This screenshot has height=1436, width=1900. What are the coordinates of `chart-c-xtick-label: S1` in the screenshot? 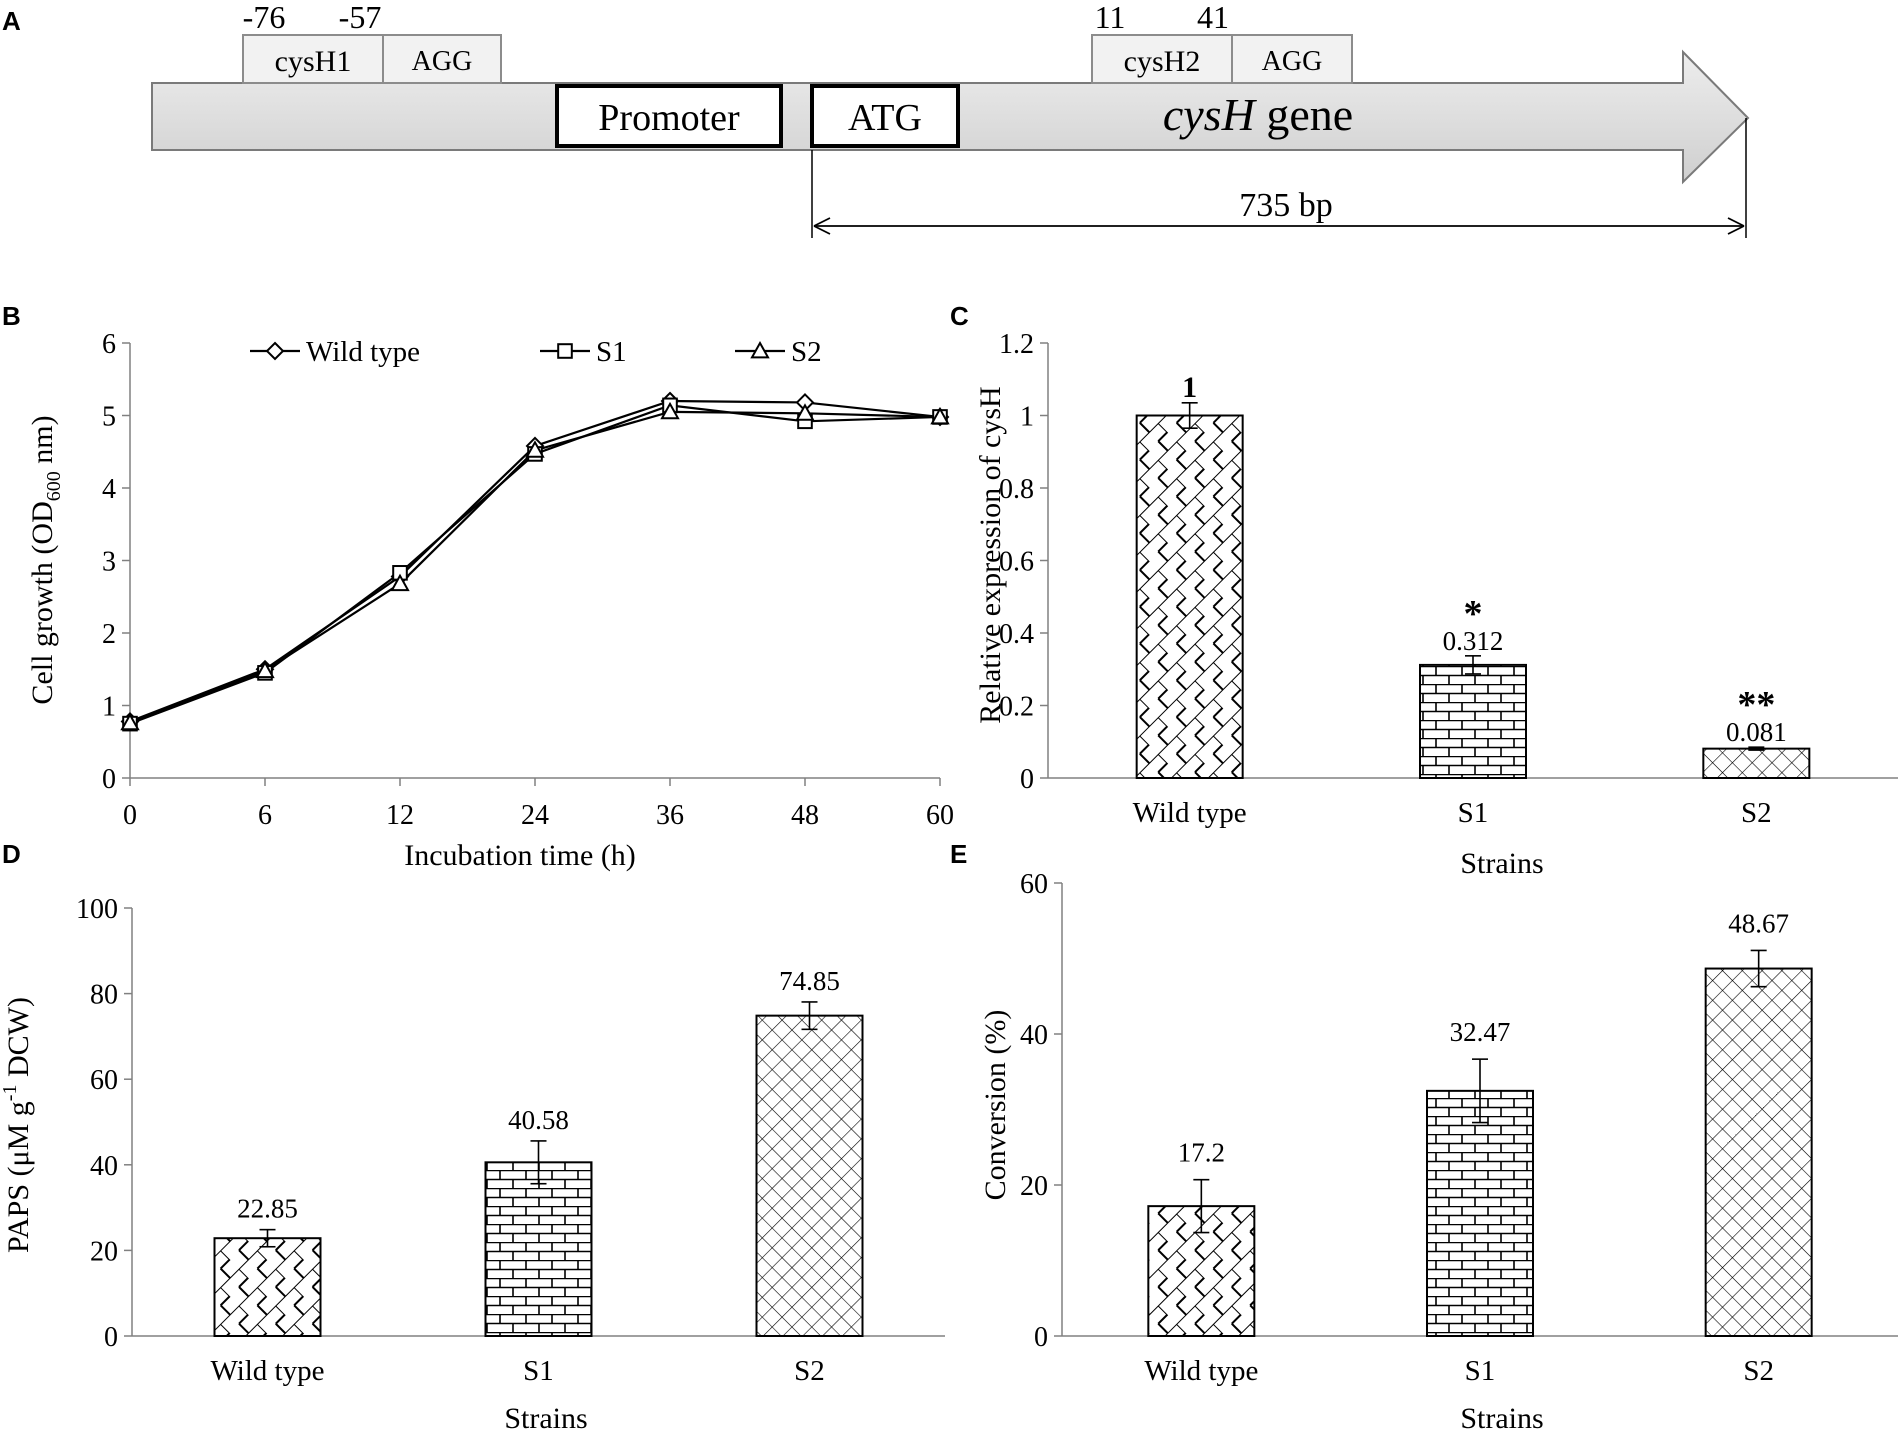 It's located at (1473, 813).